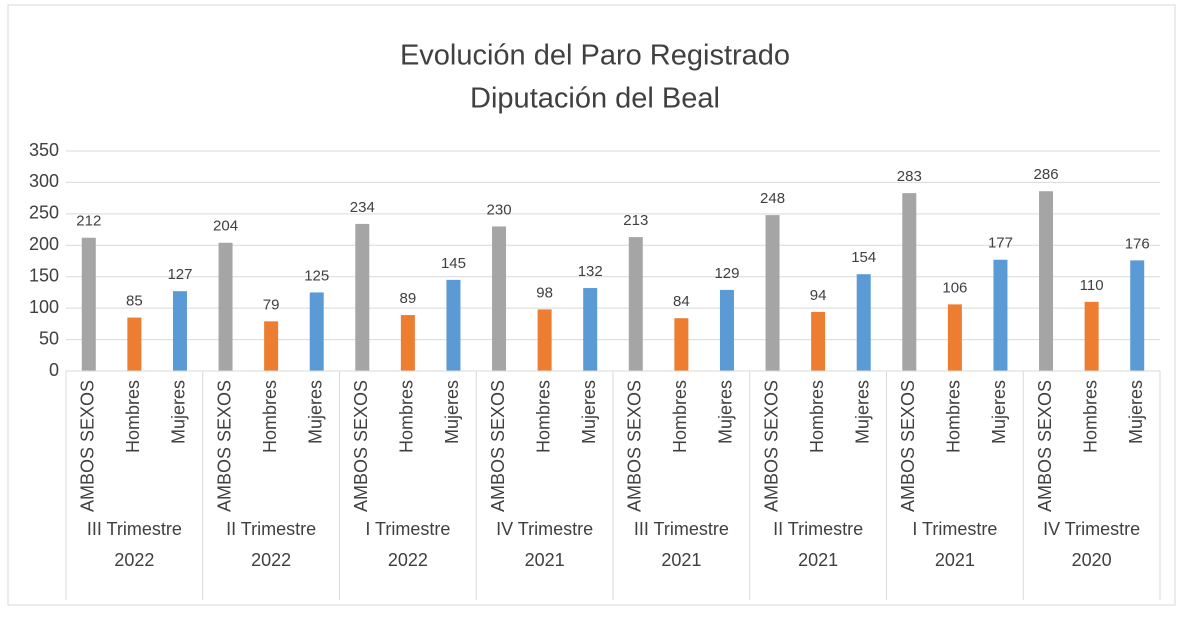 The height and width of the screenshot is (619, 1183). What do you see at coordinates (863, 257) in the screenshot?
I see `data-label: 154` at bounding box center [863, 257].